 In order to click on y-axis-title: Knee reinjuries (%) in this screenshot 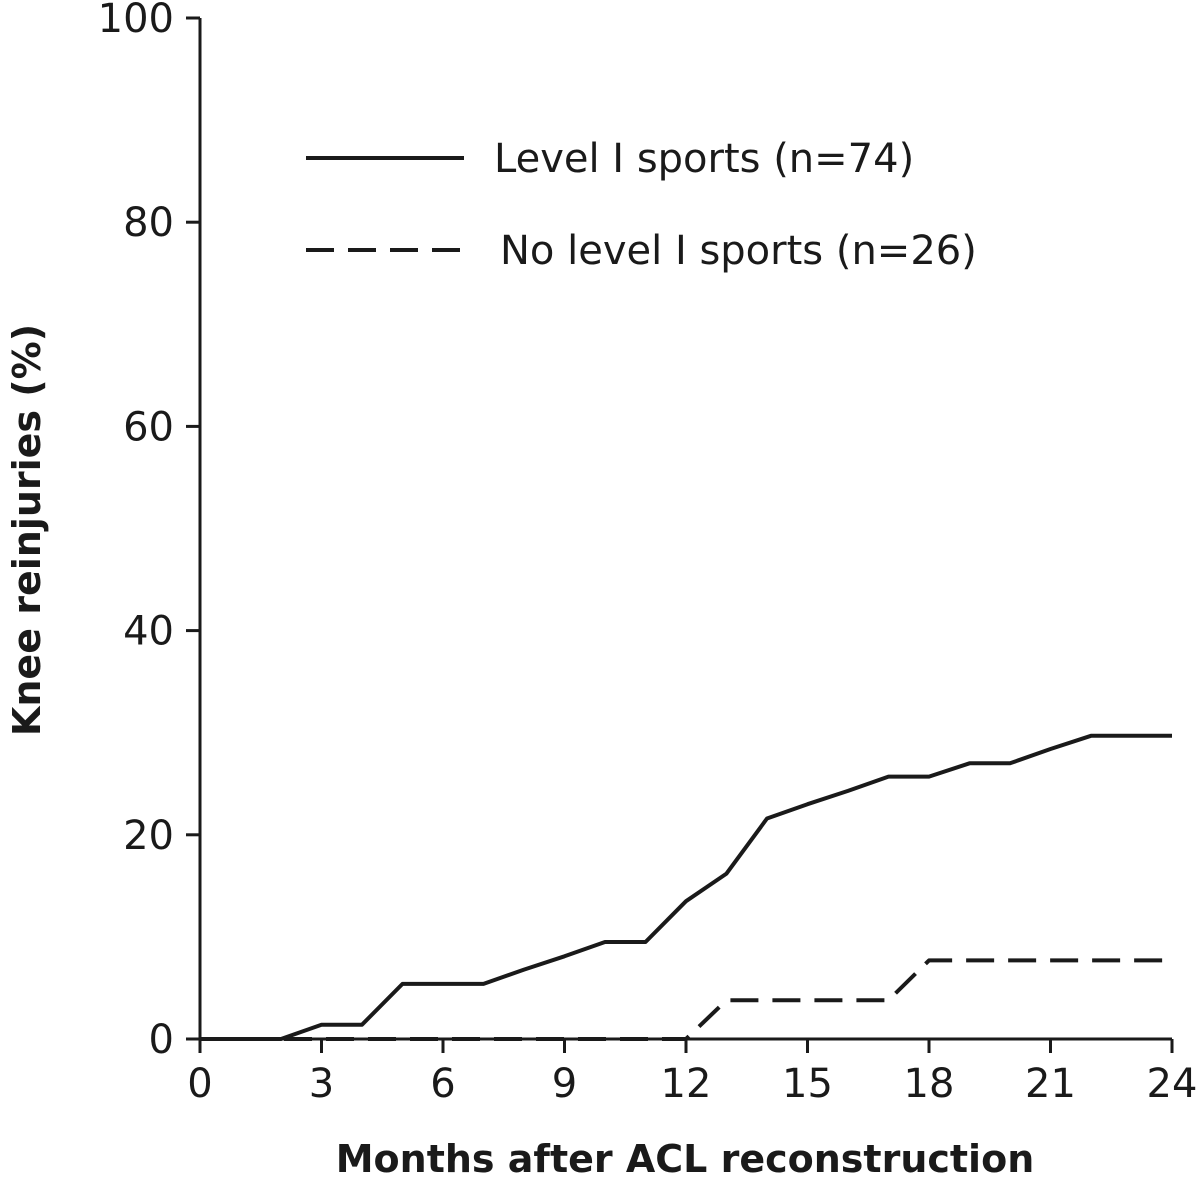, I will do `click(27, 530)`.